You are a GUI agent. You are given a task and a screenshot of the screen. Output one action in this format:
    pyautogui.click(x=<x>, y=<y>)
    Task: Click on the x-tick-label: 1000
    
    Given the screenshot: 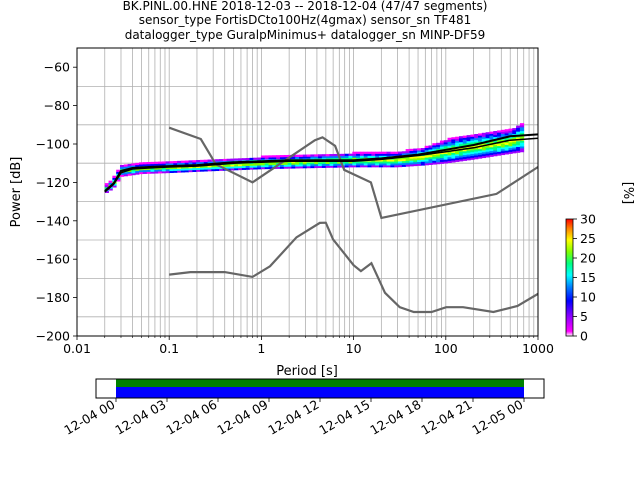 What is the action you would take?
    pyautogui.click(x=538, y=348)
    